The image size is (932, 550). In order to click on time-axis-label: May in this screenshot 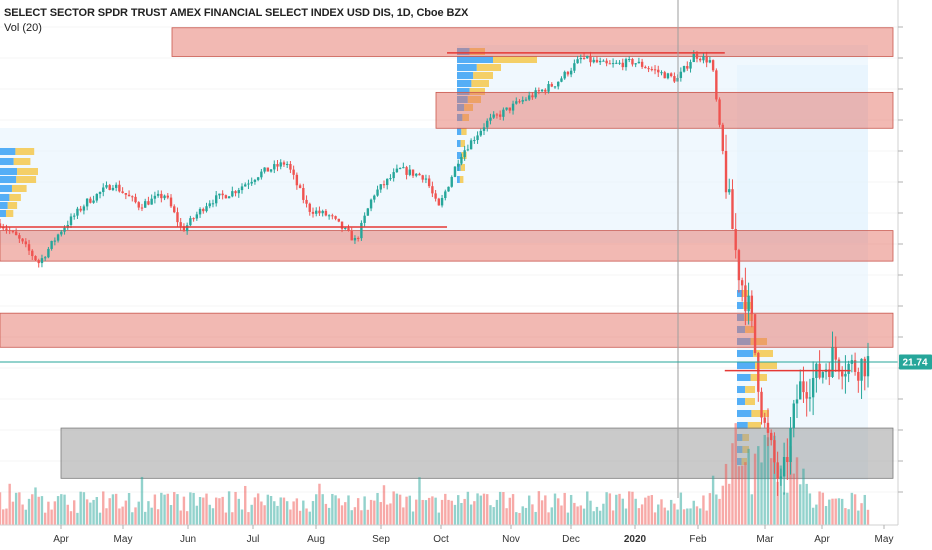, I will do `click(123, 539)`.